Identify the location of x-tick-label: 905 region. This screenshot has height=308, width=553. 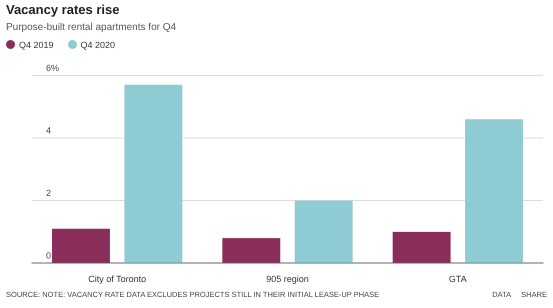
(287, 279).